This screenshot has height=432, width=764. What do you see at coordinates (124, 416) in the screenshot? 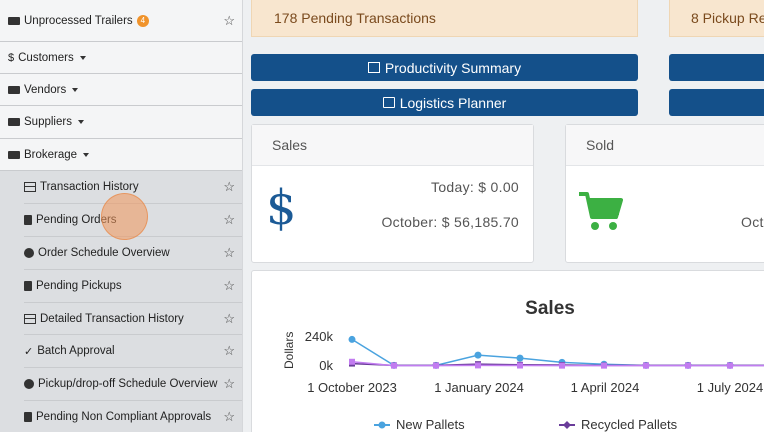
I see `sidebar-item-label: Pending Non Compliant Approvals` at bounding box center [124, 416].